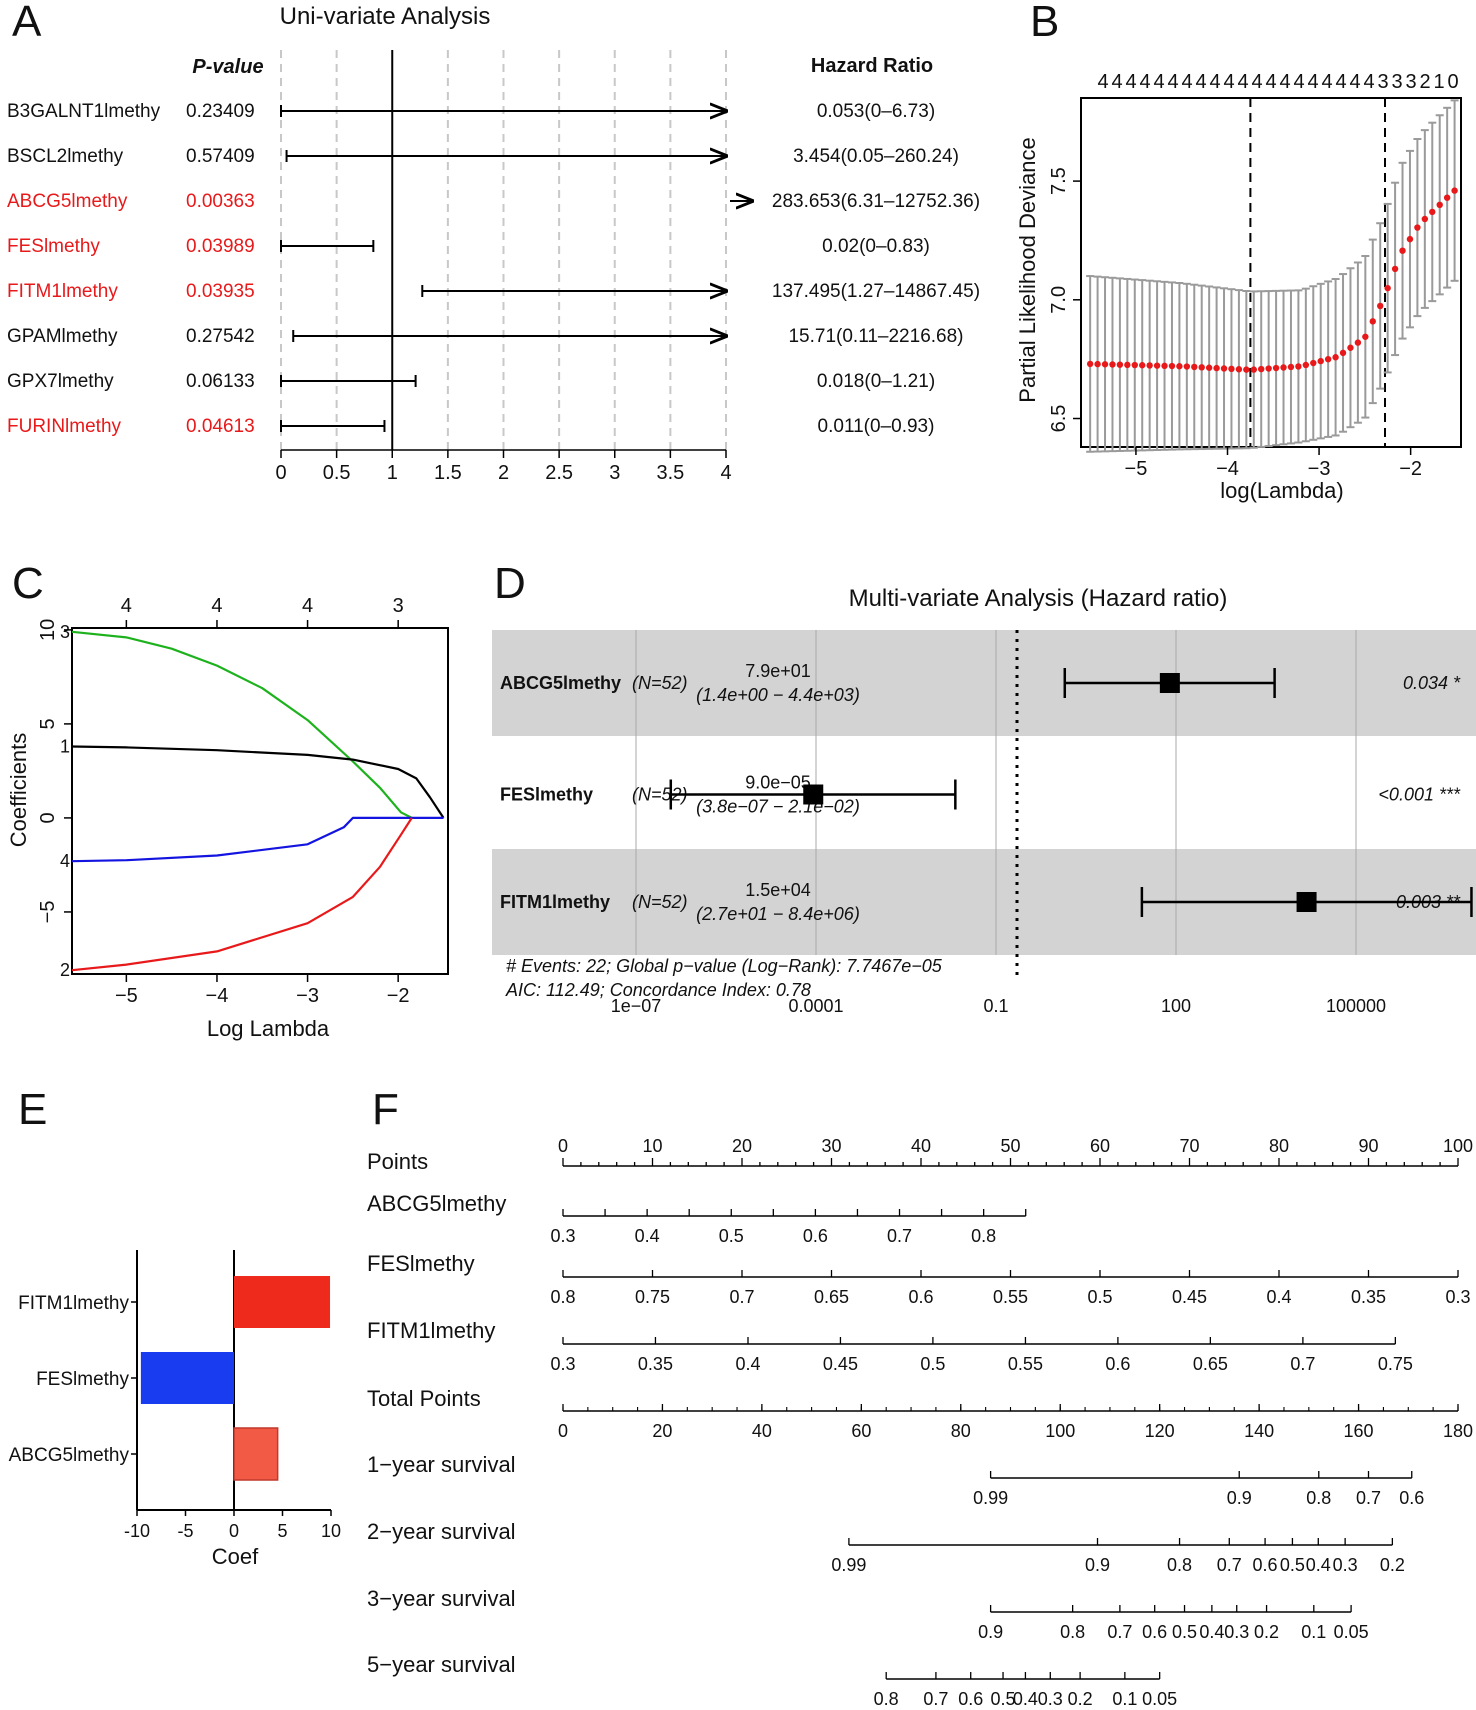 This screenshot has height=1710, width=1476. I want to click on points-tick-label: 20, so click(742, 1146).